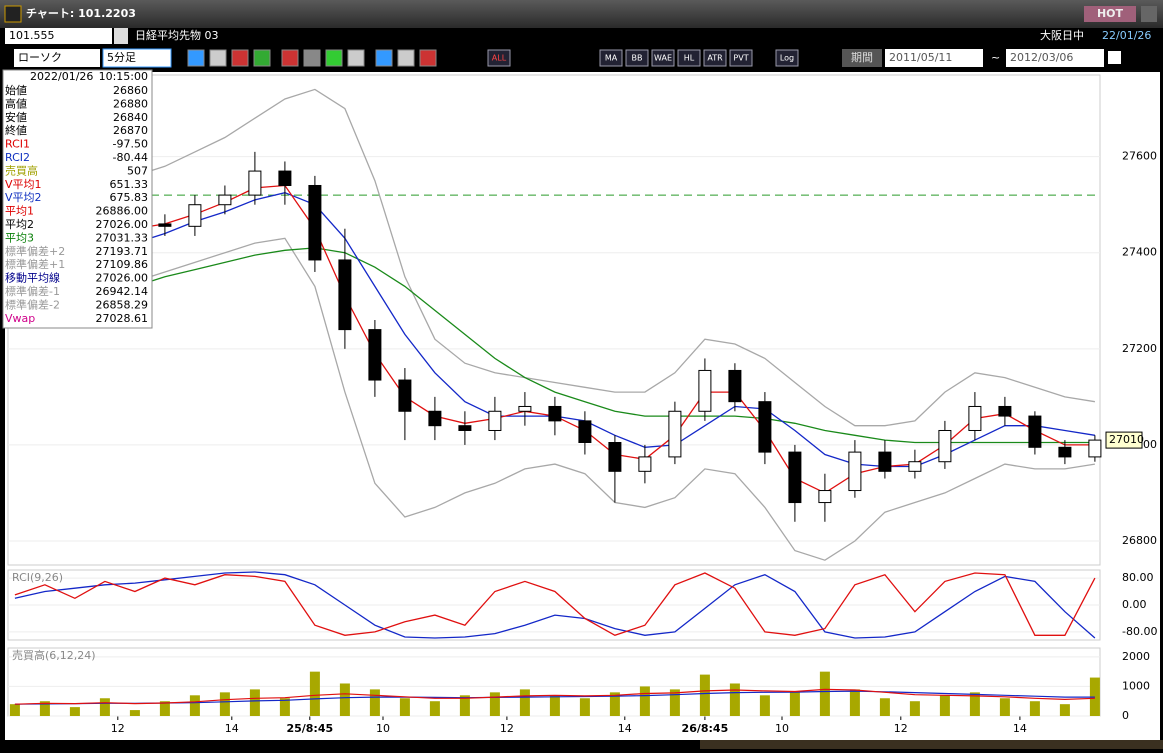 This screenshot has height=753, width=1163. Describe the element at coordinates (58, 36) in the screenshot. I see `symbol-input` at that location.